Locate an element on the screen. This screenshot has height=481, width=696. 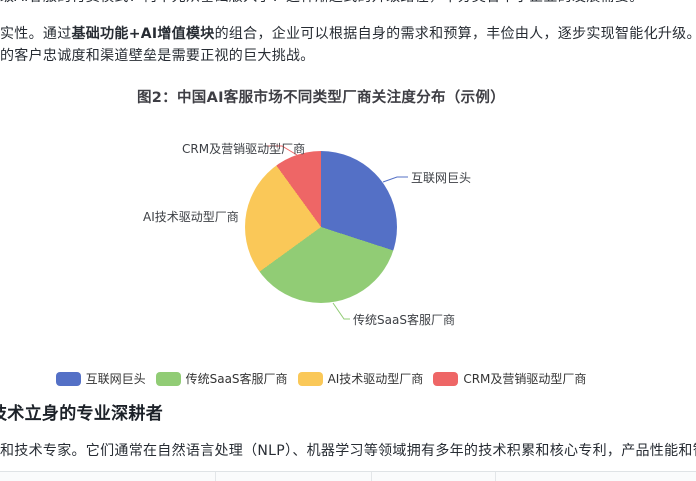
chart-title: 图2：中国AI客服市场不同类型厂商关注度分布（示例） is located at coordinates (320, 98).